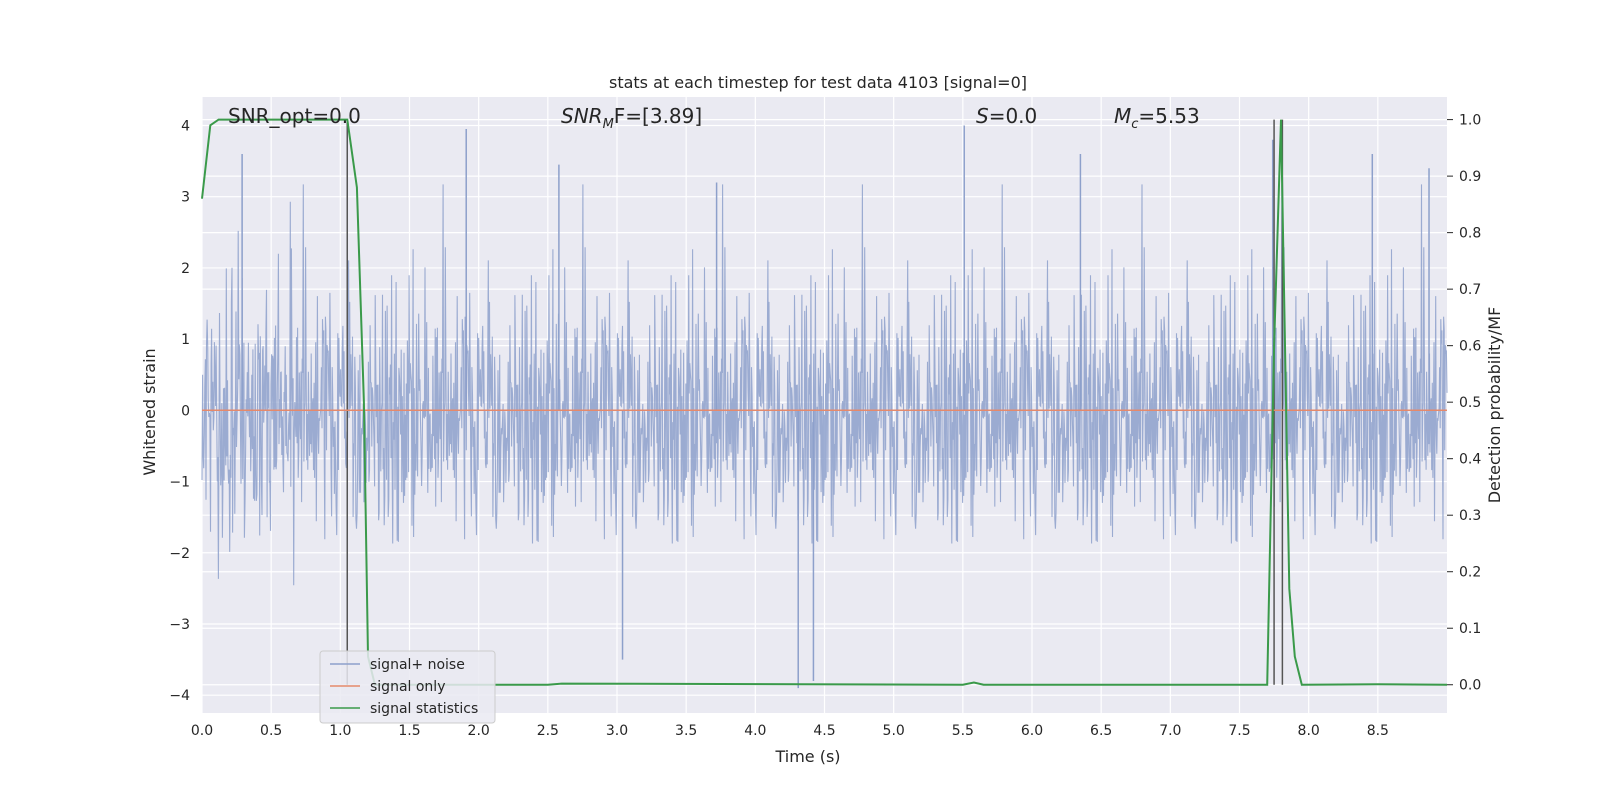  Describe the element at coordinates (1170, 731) in the screenshot. I see `x-tick-label: 7.0` at that location.